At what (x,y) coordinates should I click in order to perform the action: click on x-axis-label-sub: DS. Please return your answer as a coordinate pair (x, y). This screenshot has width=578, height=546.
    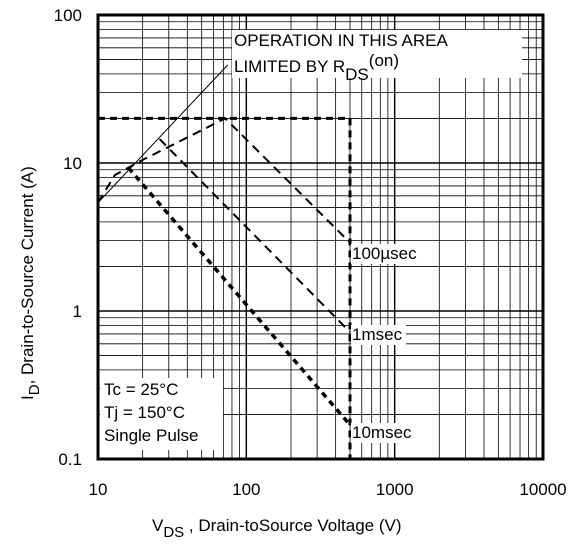
    Looking at the image, I should click on (173, 532).